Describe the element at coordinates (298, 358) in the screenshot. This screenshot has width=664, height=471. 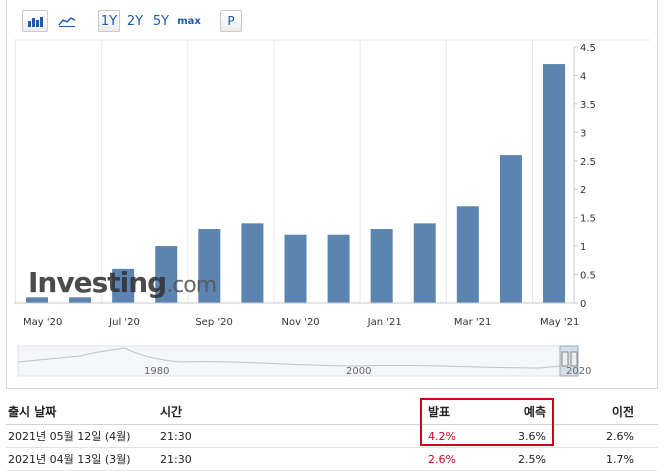
I see `navigator-series` at that location.